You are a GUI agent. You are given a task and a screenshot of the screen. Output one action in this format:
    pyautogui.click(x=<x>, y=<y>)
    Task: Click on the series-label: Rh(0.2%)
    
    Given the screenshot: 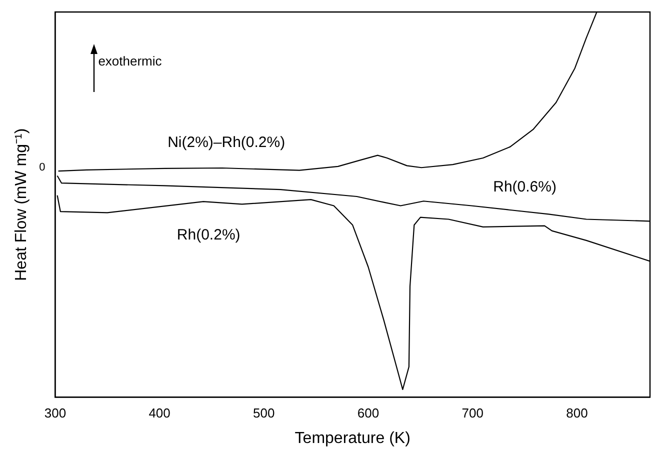 What is the action you would take?
    pyautogui.click(x=208, y=235)
    